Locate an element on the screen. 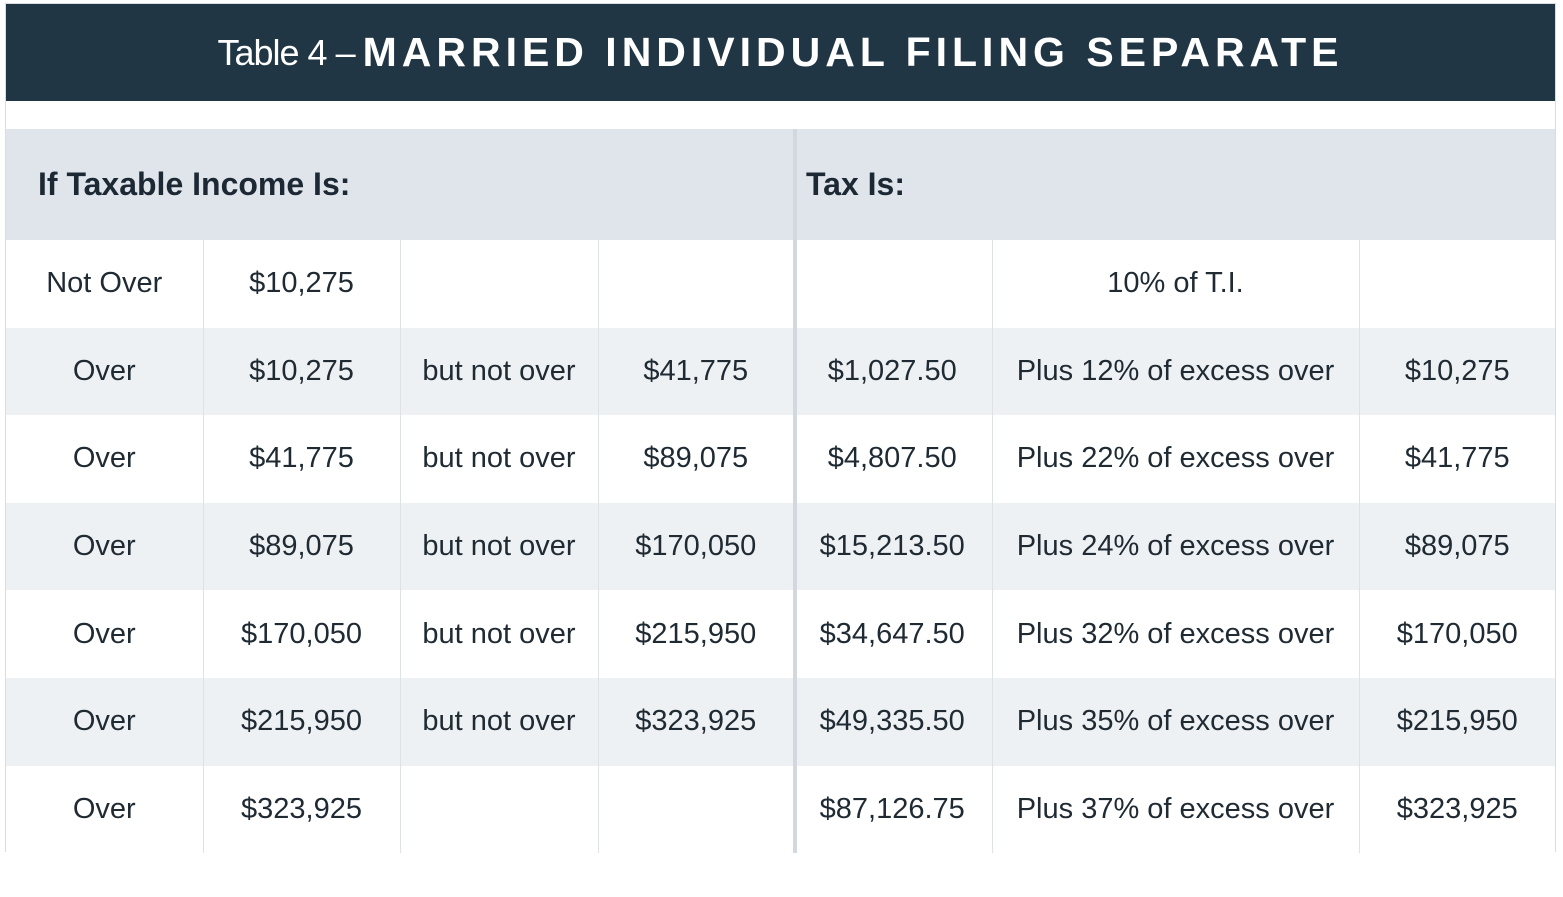  income-upper-cell: $170,050 is located at coordinates (695, 546).